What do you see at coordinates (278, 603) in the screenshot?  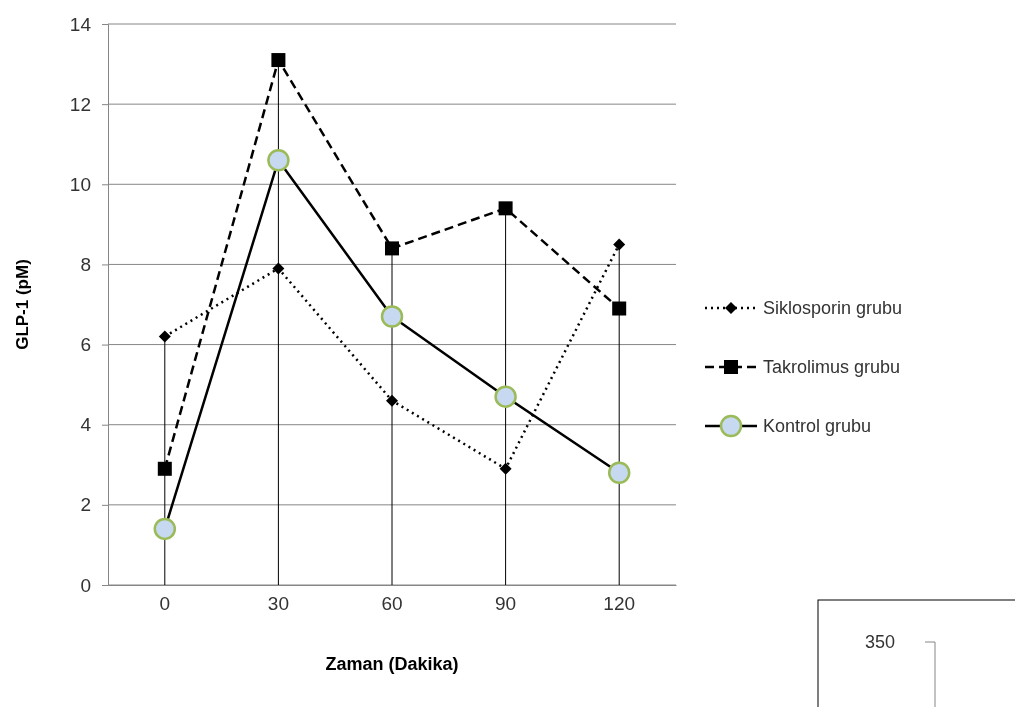 I see `x-tick-label: 30` at bounding box center [278, 603].